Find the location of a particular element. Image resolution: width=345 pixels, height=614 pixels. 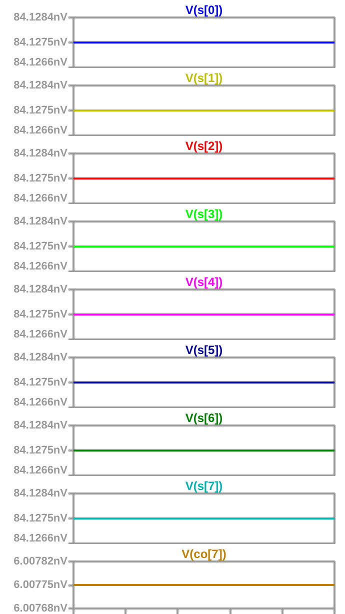

y-tick-label: 6.00768nV is located at coordinates (41, 608).